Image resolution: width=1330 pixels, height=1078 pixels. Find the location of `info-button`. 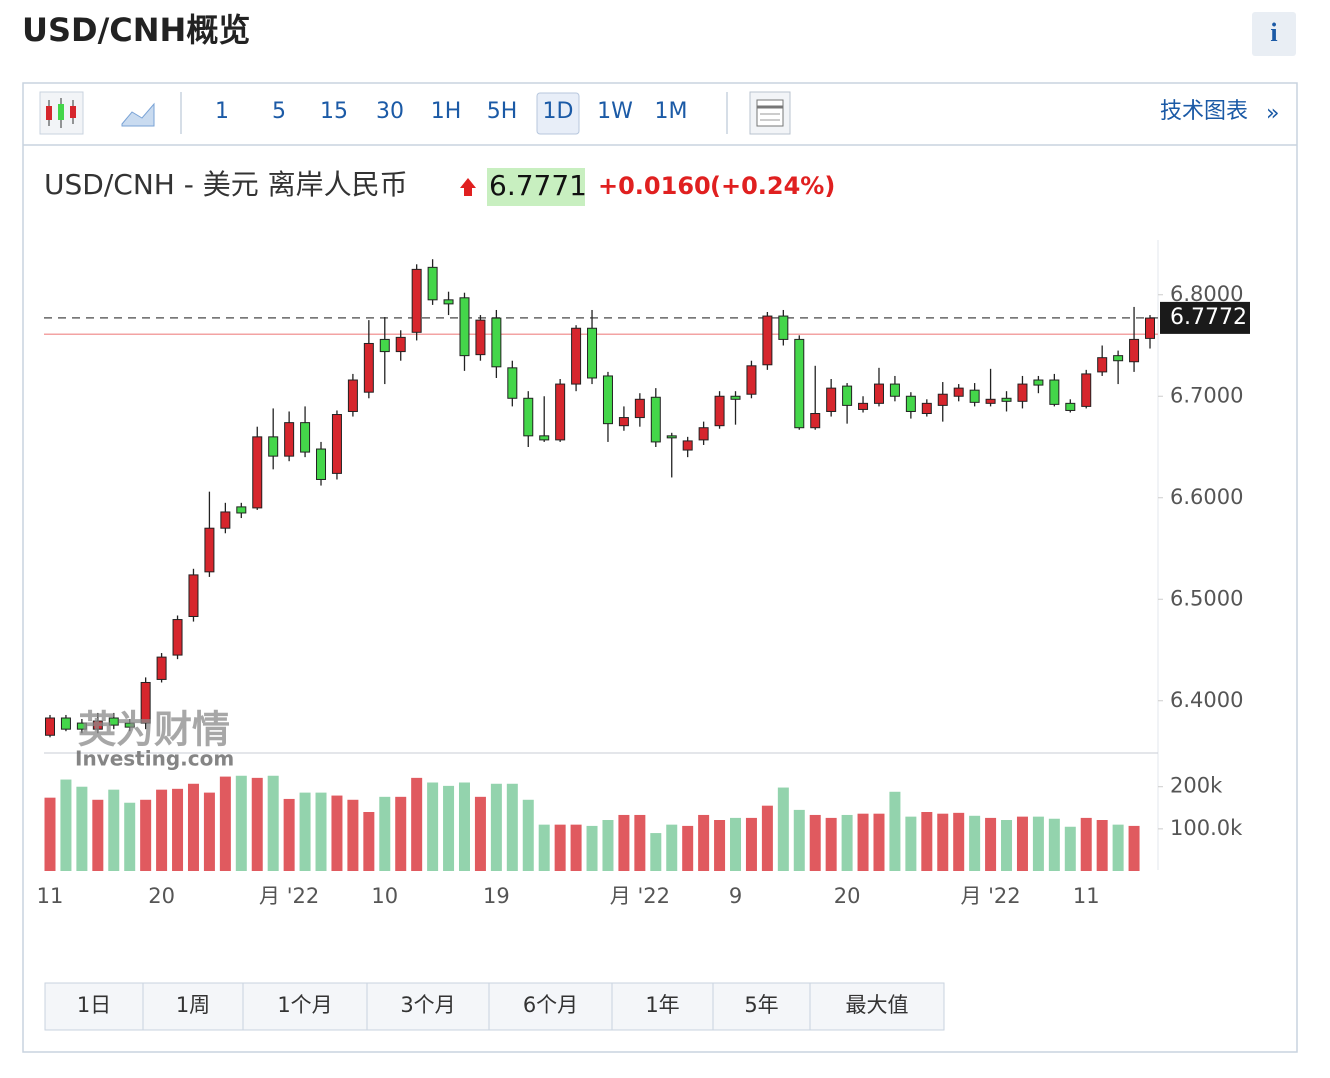

info-button is located at coordinates (1274, 34).